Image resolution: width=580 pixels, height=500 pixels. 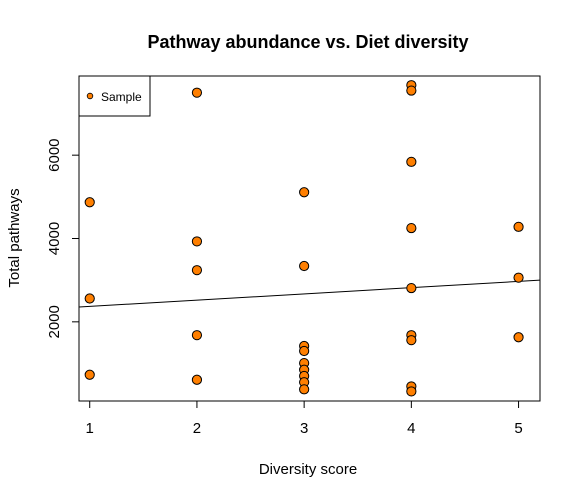 I want to click on x-tick-label: 3, so click(x=304, y=428).